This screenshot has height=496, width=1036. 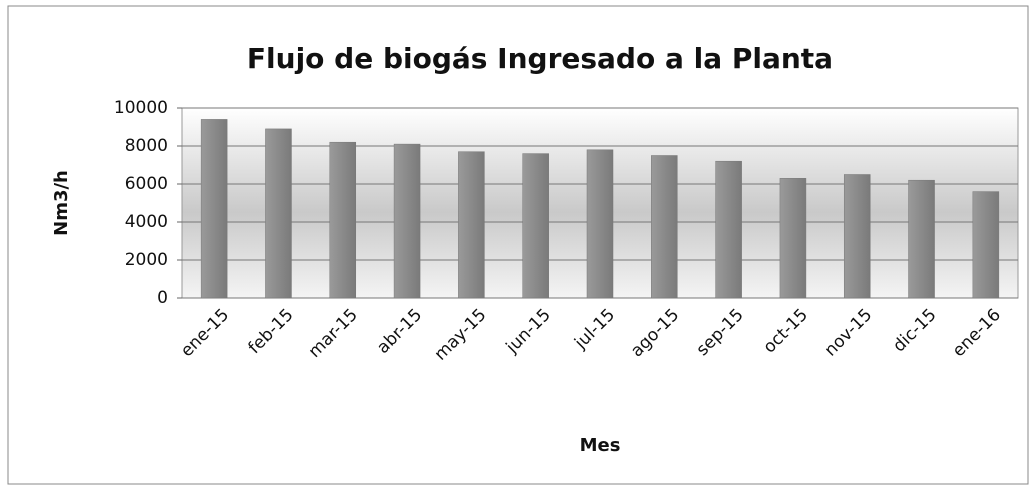 I want to click on x-tick-label: mar-15, so click(x=333, y=333).